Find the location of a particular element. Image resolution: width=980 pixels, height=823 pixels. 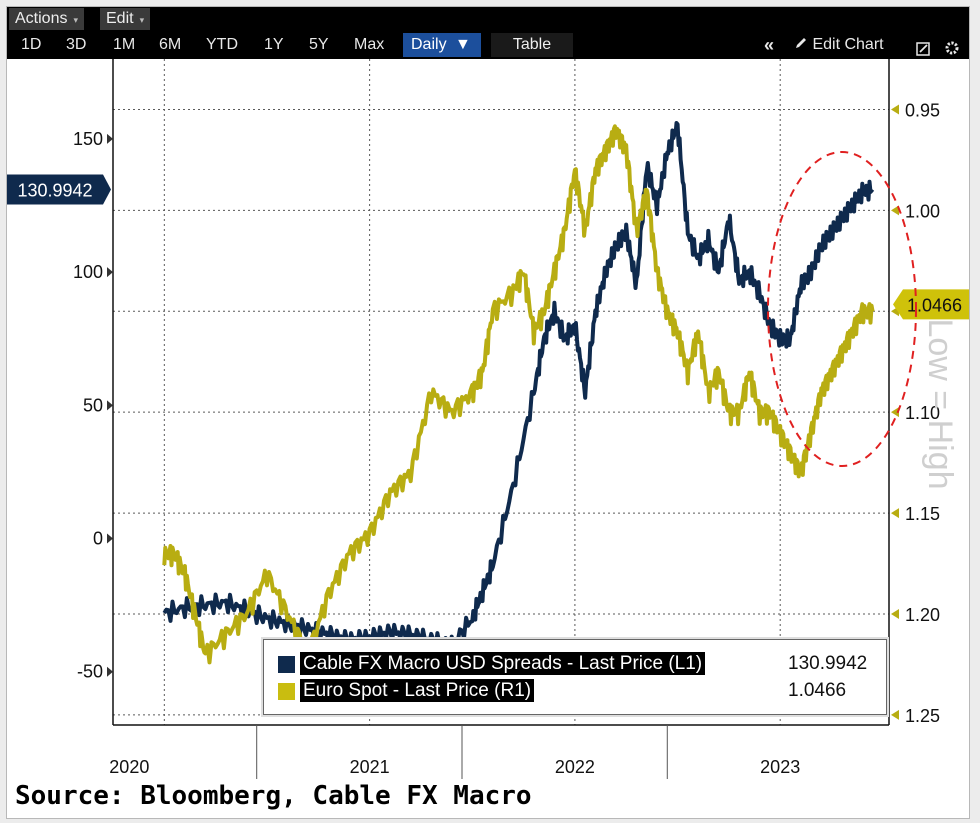

settings-icon is located at coordinates (924, 49).